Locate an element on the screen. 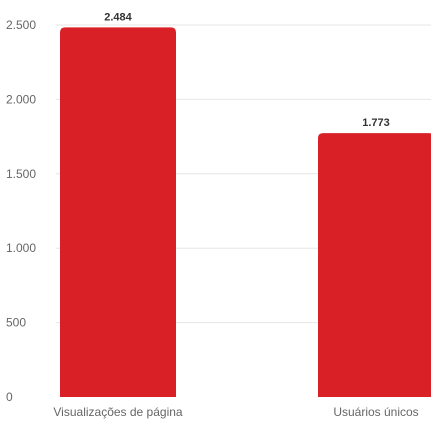 The width and height of the screenshot is (431, 426). y-tick-label: 500 is located at coordinates (16, 323).